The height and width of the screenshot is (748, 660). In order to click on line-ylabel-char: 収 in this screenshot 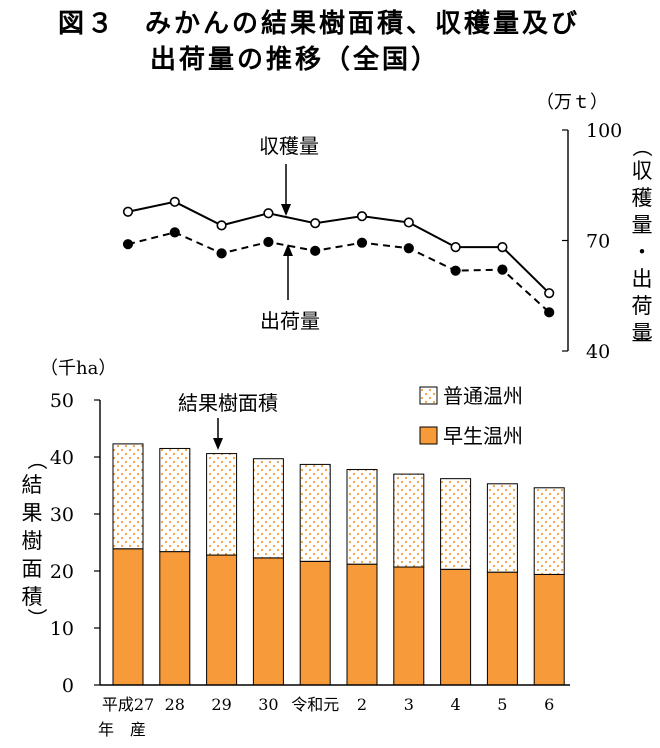, I will do `click(642, 171)`.